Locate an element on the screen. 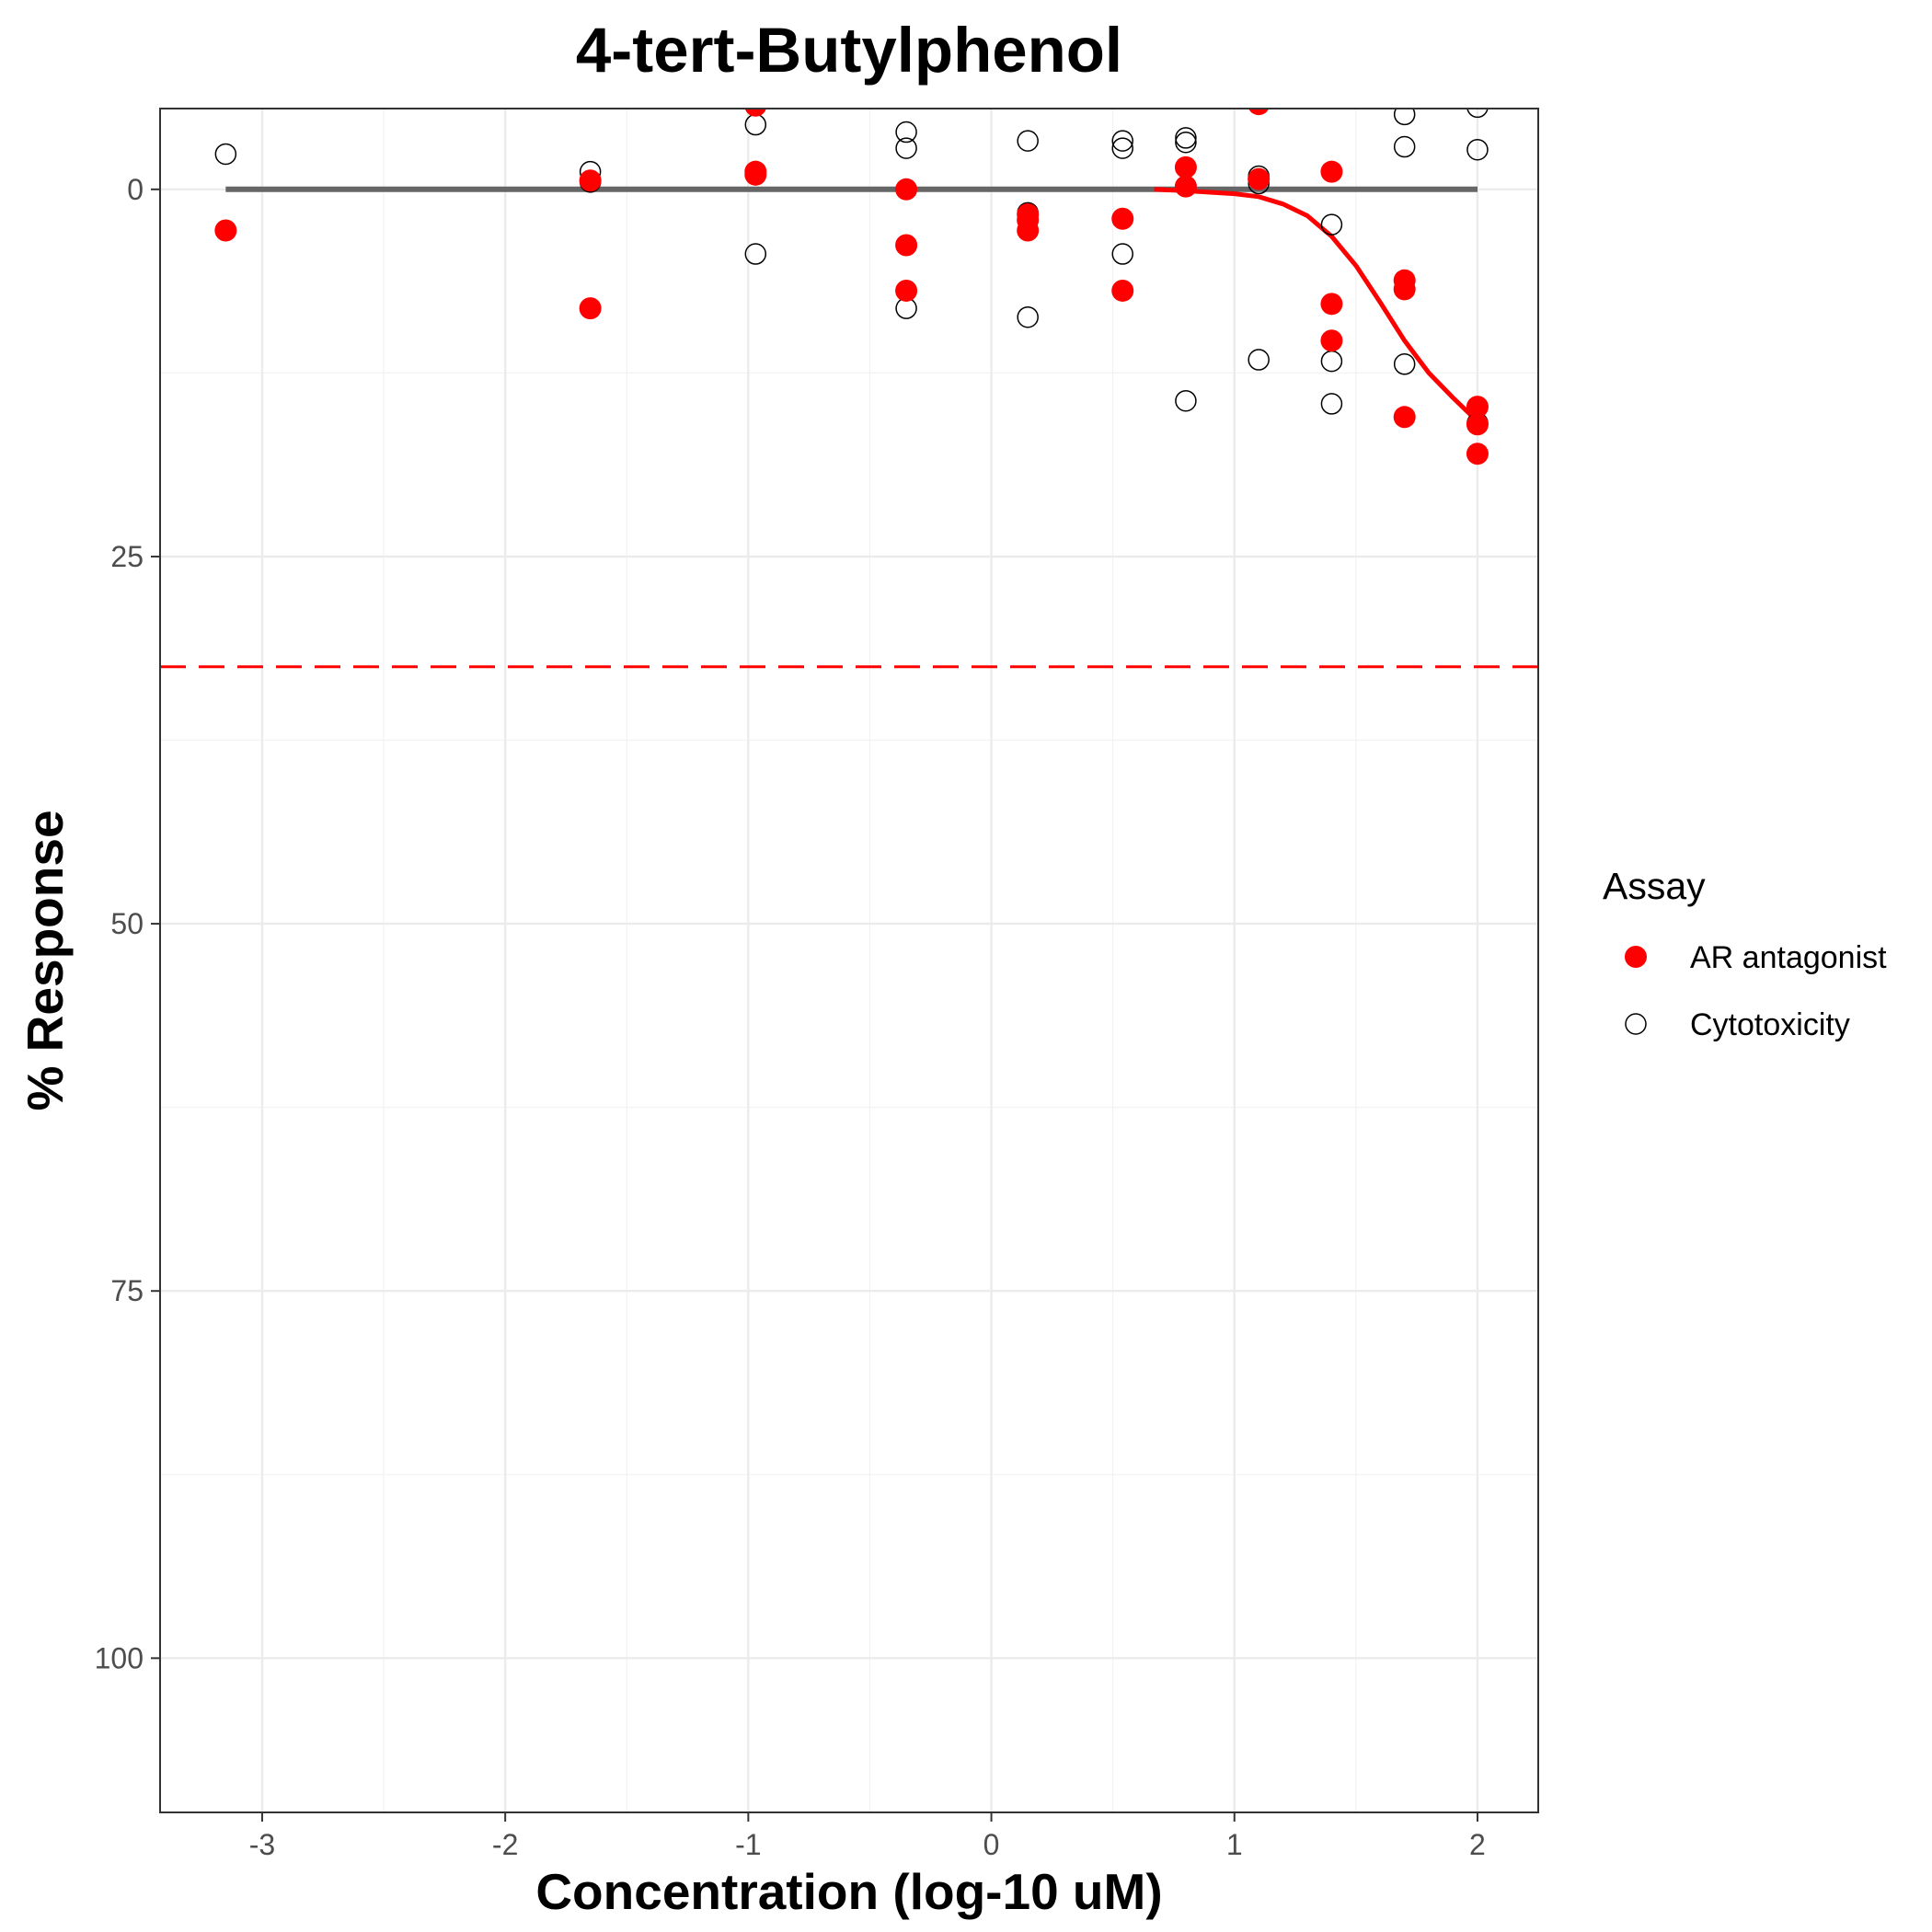 The image size is (1932, 1932). y-tick-label: 75 is located at coordinates (127, 1290).